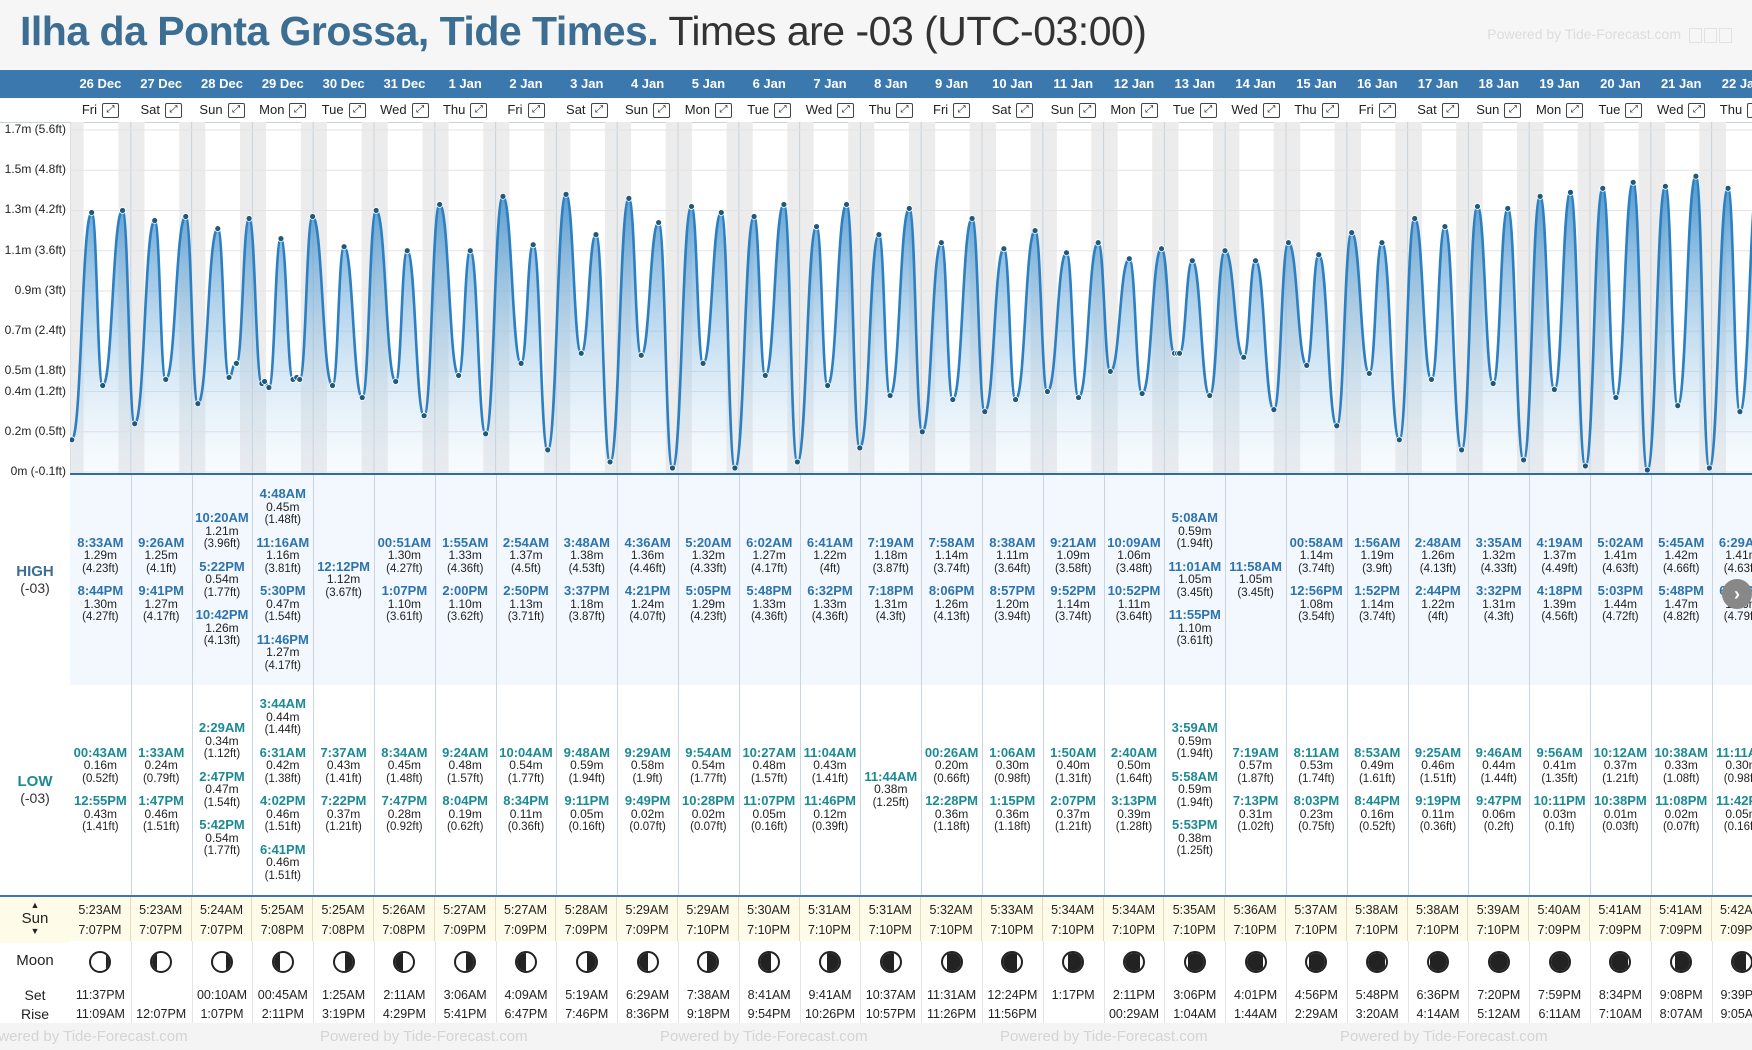  What do you see at coordinates (830, 827) in the screenshot?
I see `low-tide-feet: (0.39ft)` at bounding box center [830, 827].